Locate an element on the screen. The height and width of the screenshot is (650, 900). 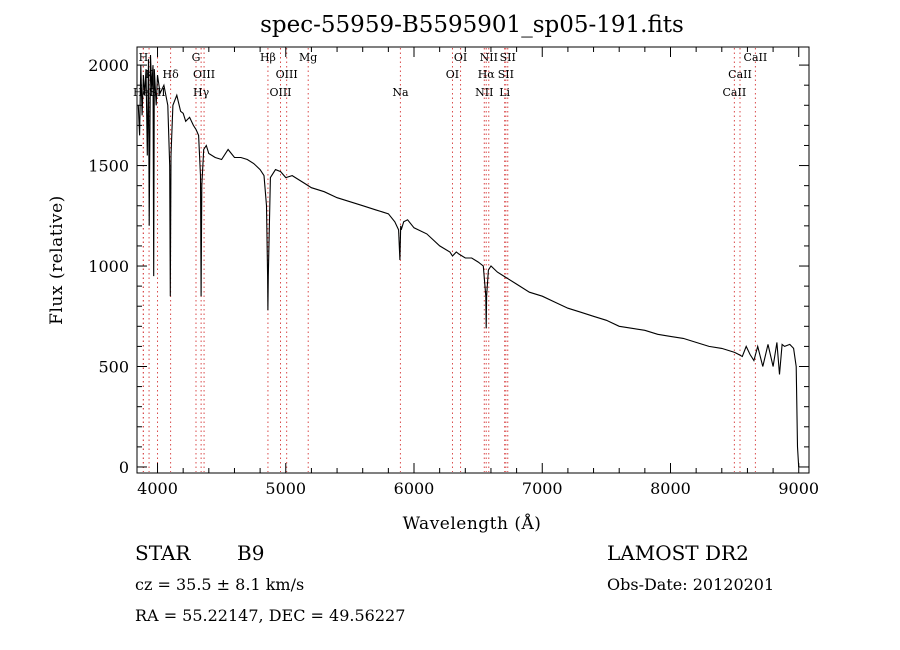
line-marker-label-8: Hβ is located at coordinates (268, 57).